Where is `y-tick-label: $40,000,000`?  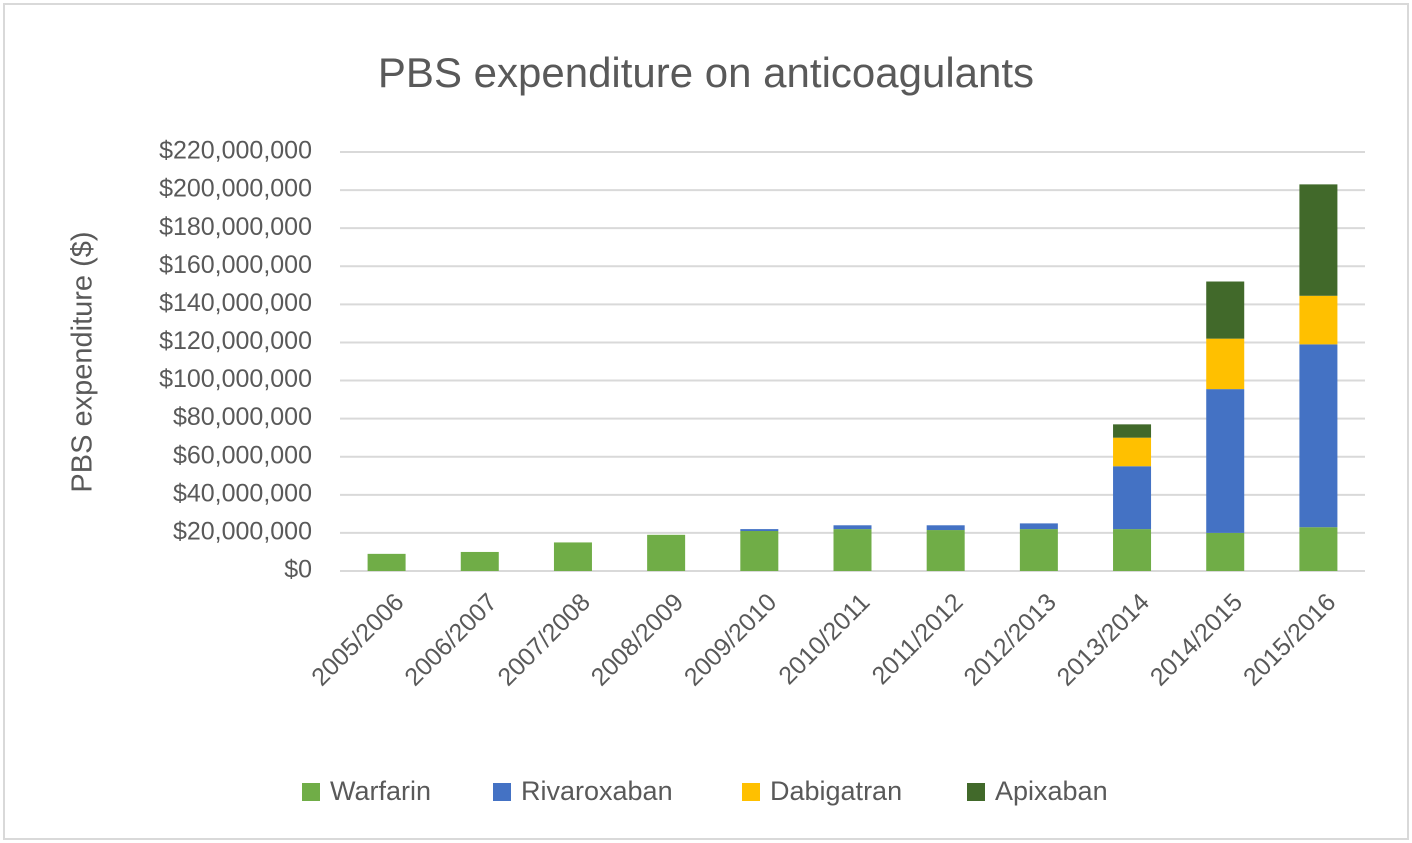 y-tick-label: $40,000,000 is located at coordinates (242, 493).